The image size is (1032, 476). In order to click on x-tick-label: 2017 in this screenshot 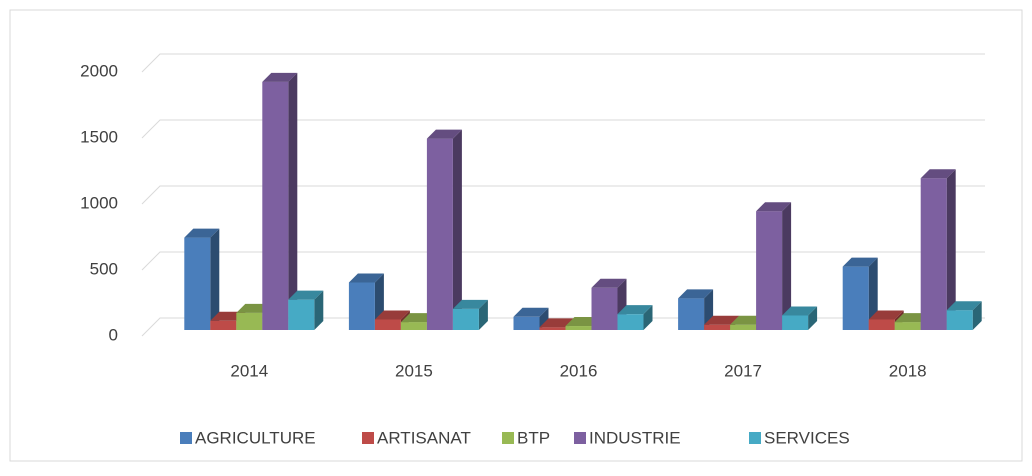, I will do `click(743, 370)`.